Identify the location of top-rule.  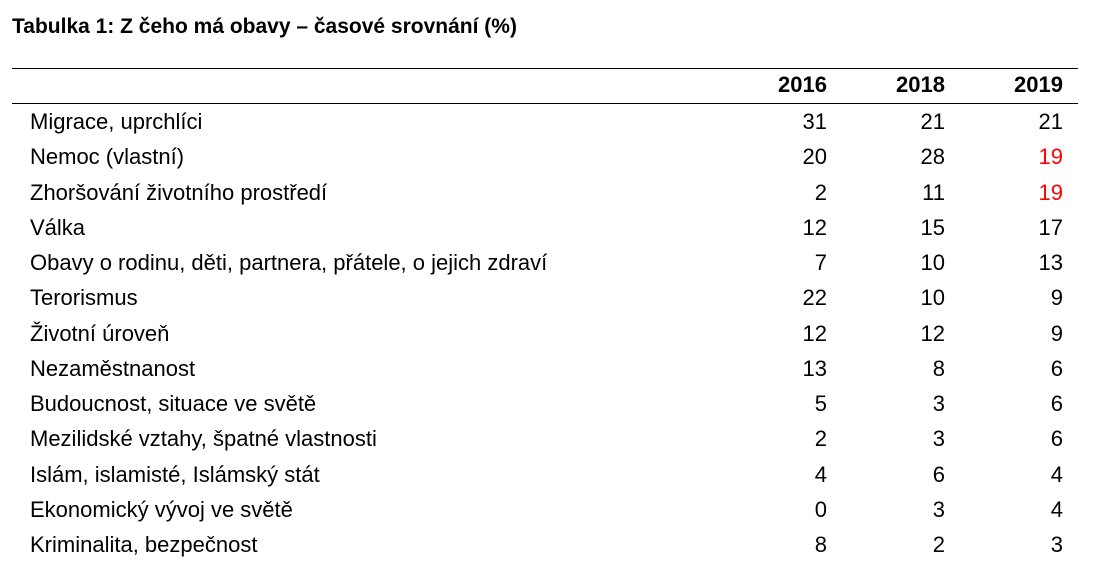
(545, 68).